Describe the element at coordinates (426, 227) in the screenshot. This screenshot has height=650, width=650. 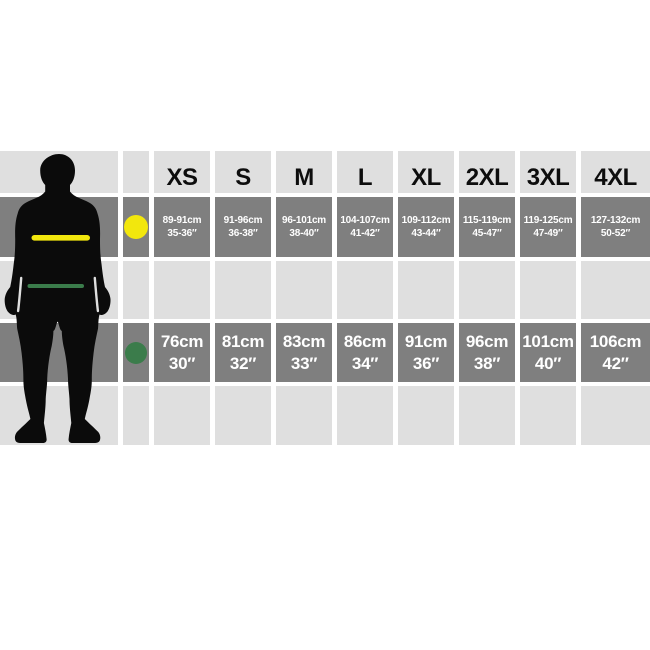
I see `chest-measurement-cell: 109-112cm 43-44″` at that location.